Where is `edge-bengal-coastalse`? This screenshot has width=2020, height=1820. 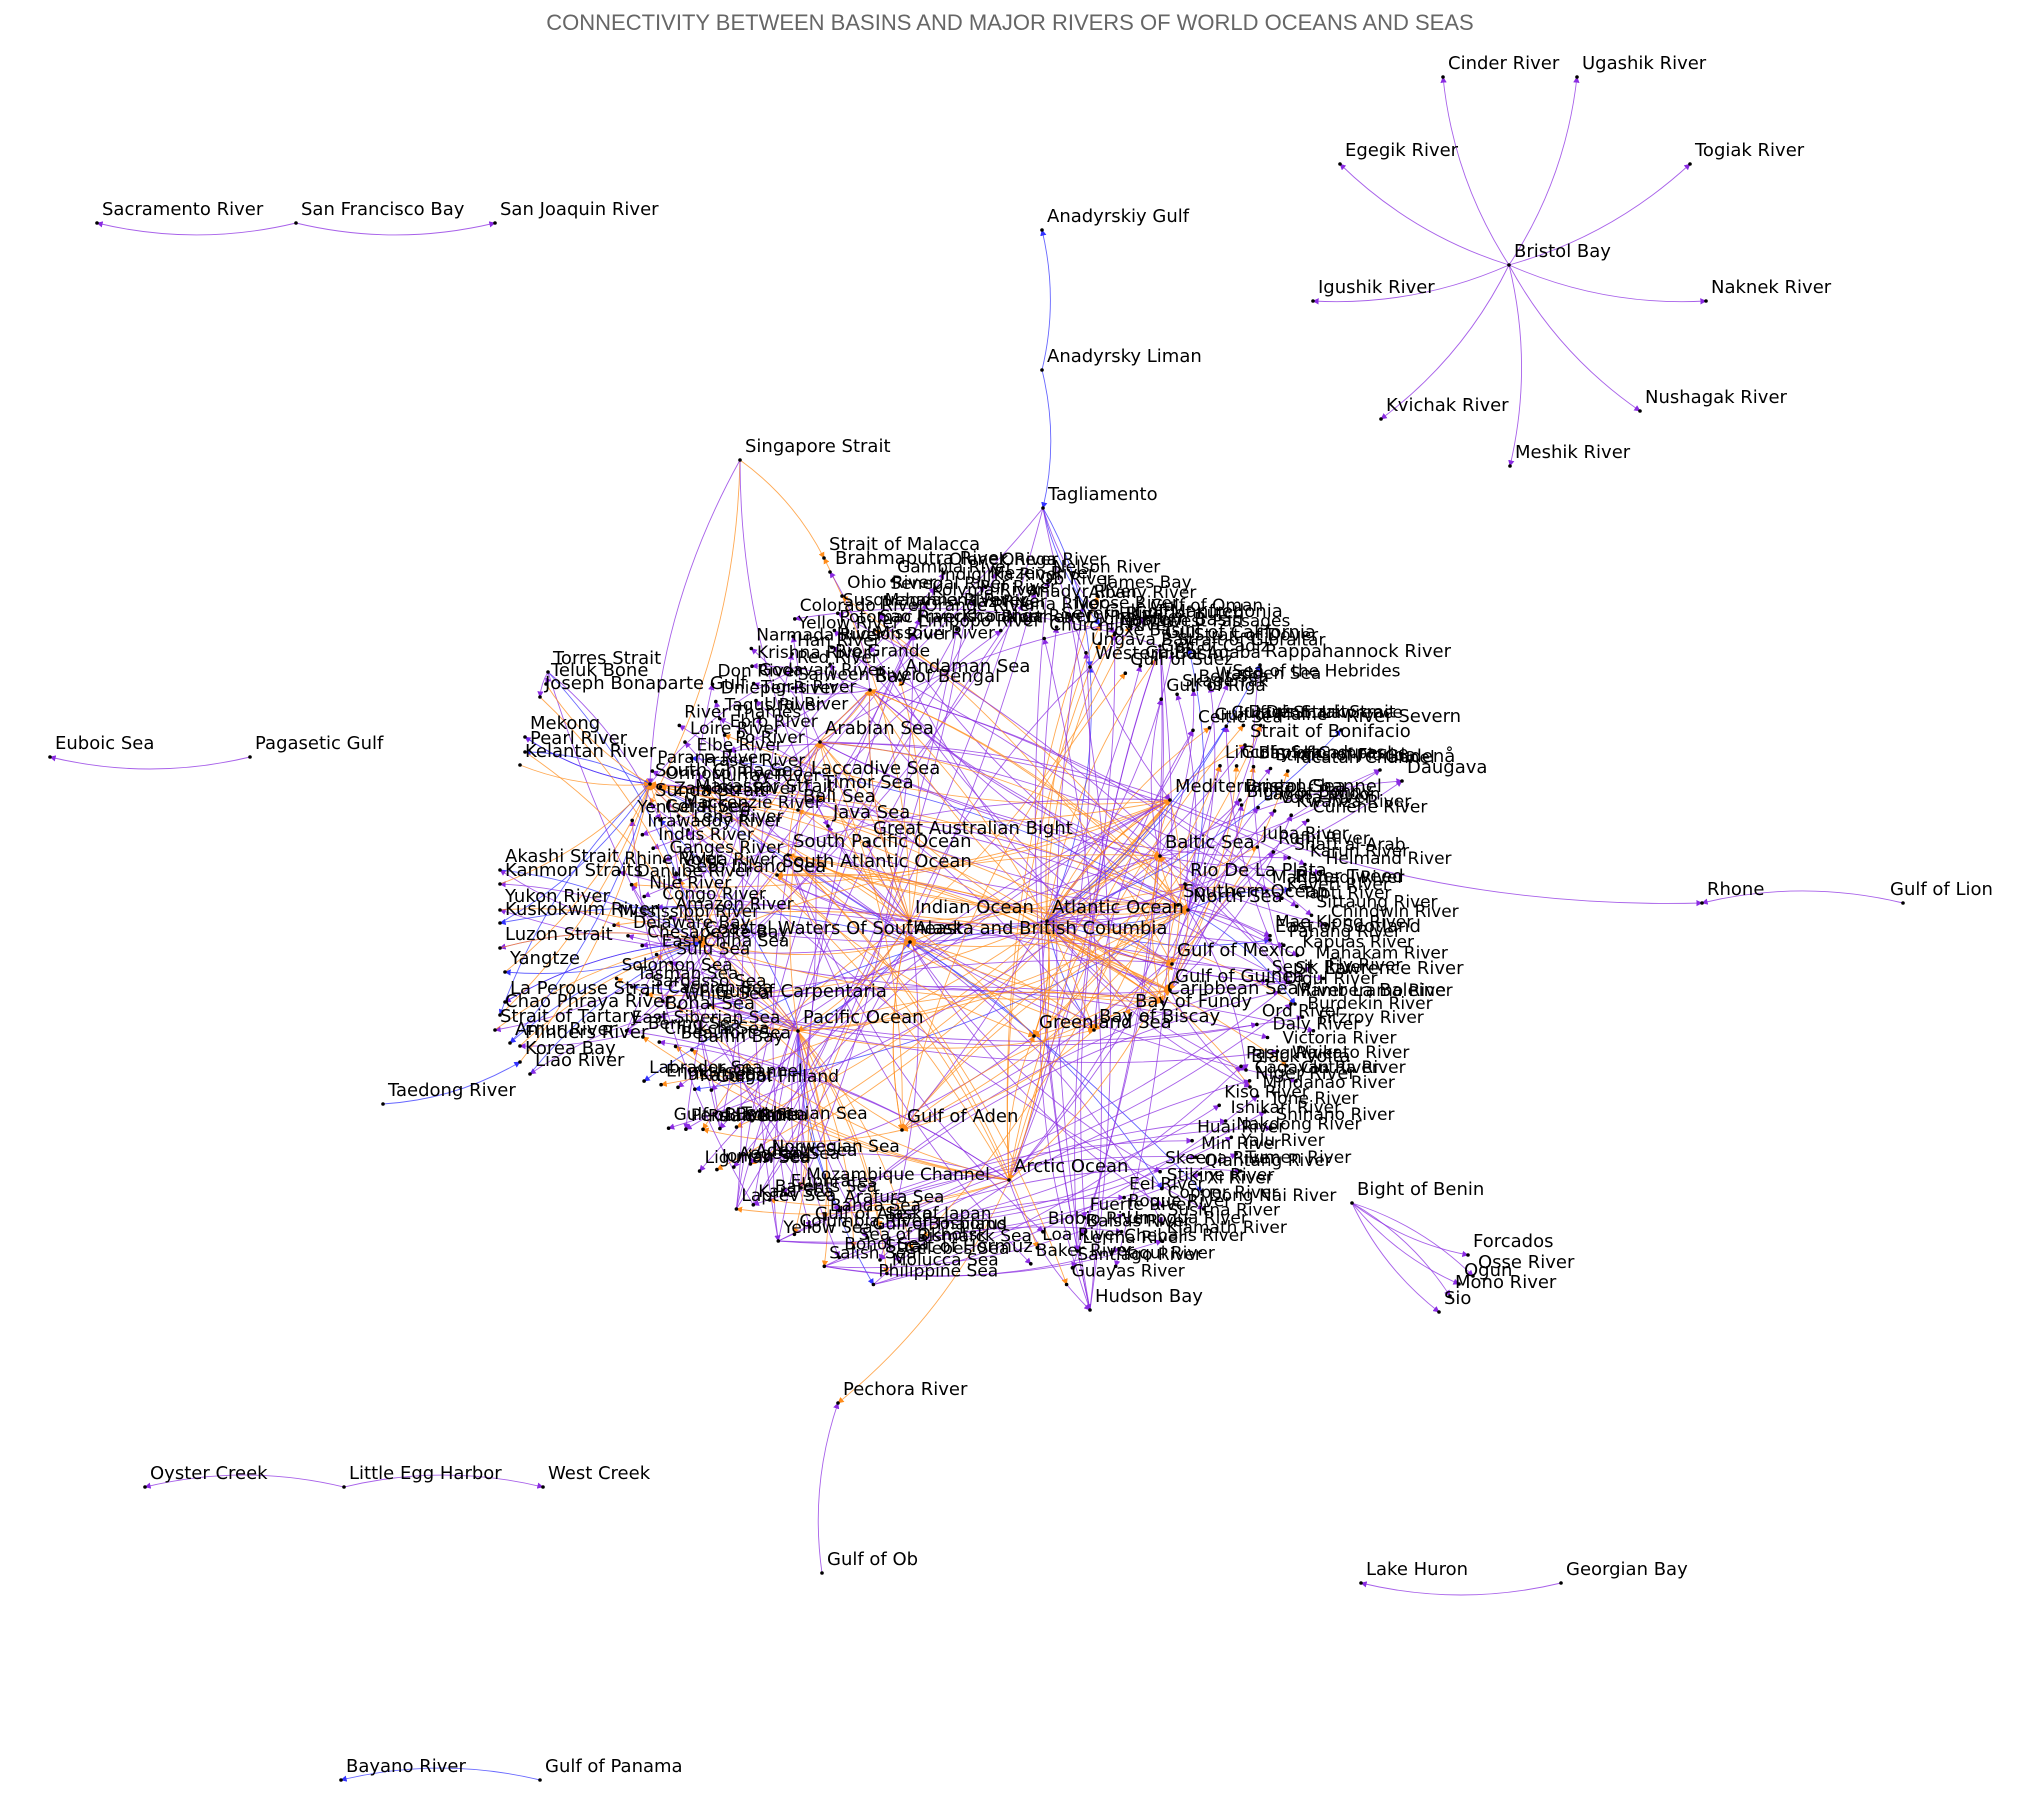
edge-bengal-coastalse is located at coordinates (785, 816).